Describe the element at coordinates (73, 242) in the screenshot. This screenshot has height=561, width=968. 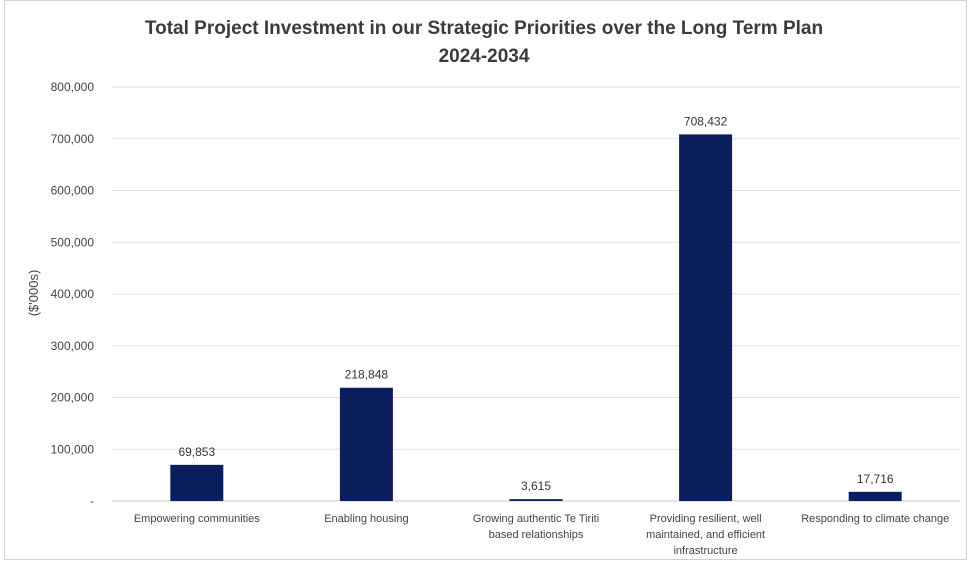
I see `y-tick-label: 500,000` at that location.